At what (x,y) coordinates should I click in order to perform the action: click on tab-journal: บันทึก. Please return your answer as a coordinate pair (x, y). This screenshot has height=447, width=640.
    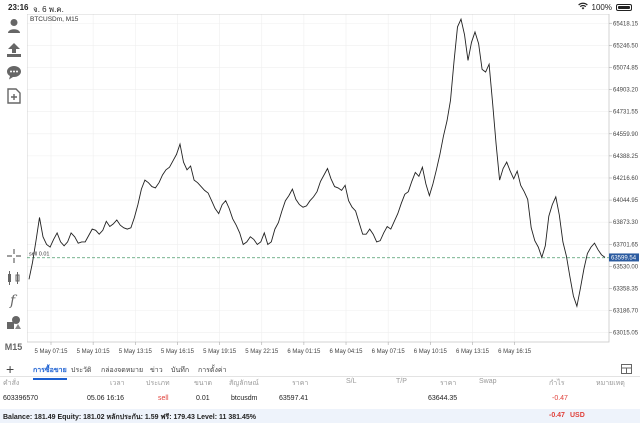
    Looking at the image, I should click on (180, 370).